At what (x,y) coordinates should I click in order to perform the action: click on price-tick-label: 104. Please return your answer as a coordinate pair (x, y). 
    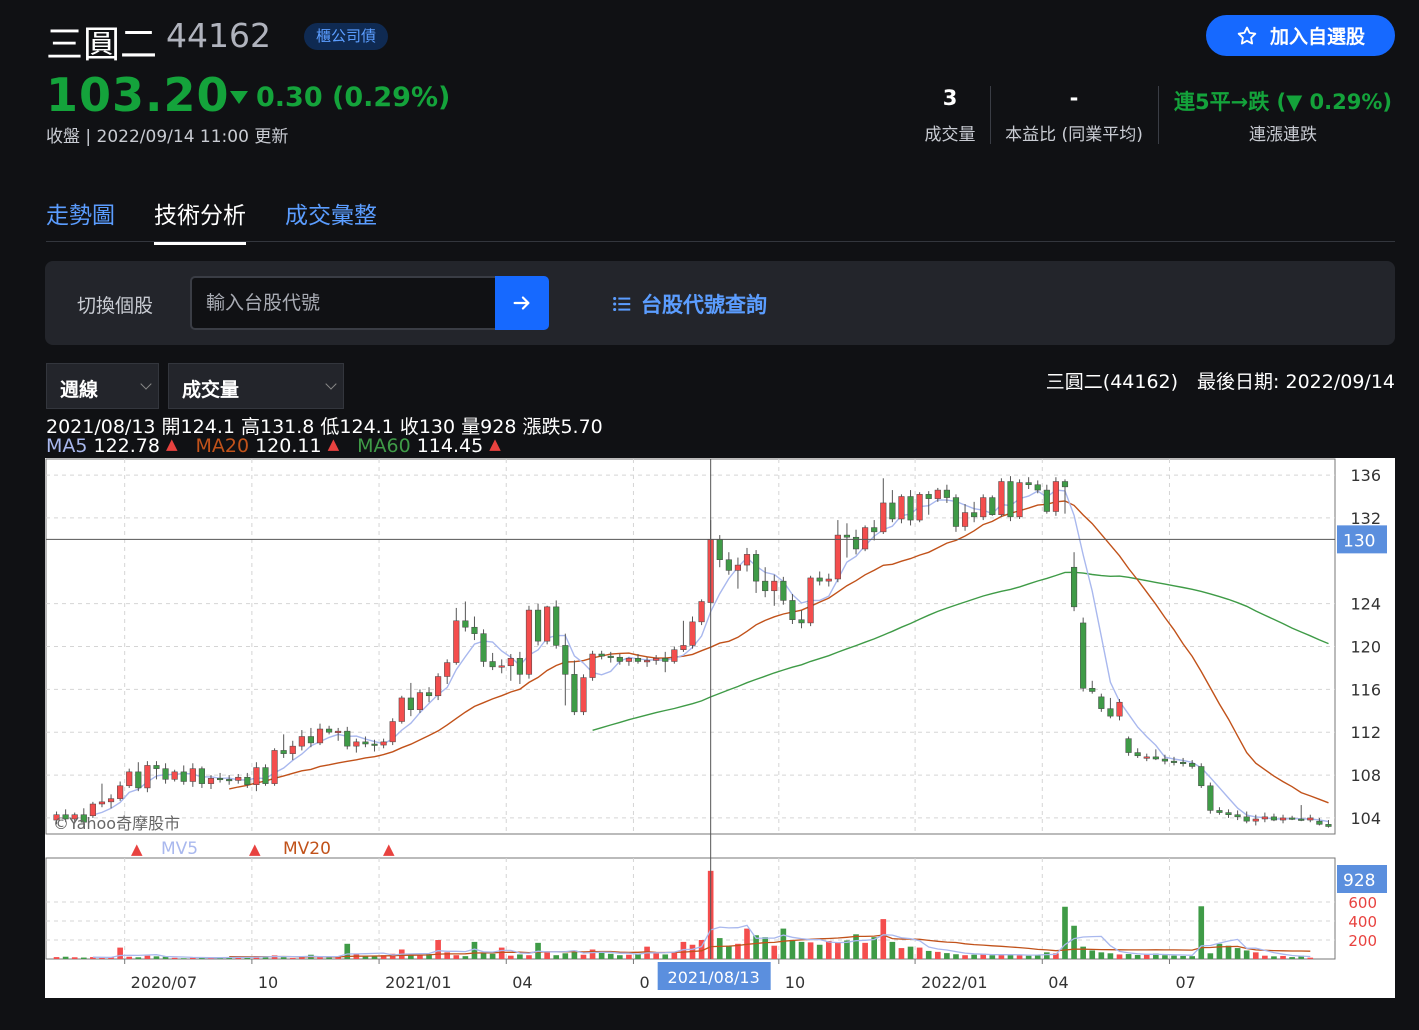
    Looking at the image, I should click on (1365, 818).